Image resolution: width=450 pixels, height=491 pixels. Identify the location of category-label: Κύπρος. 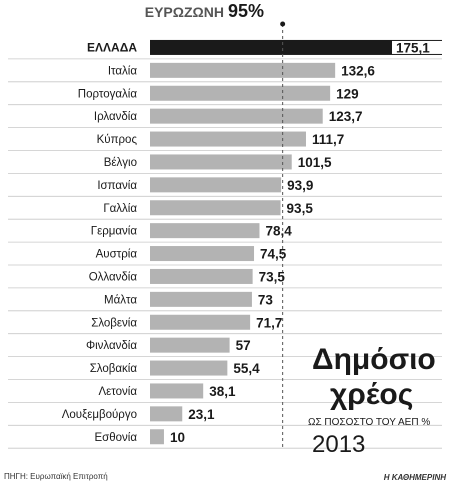
(117, 140).